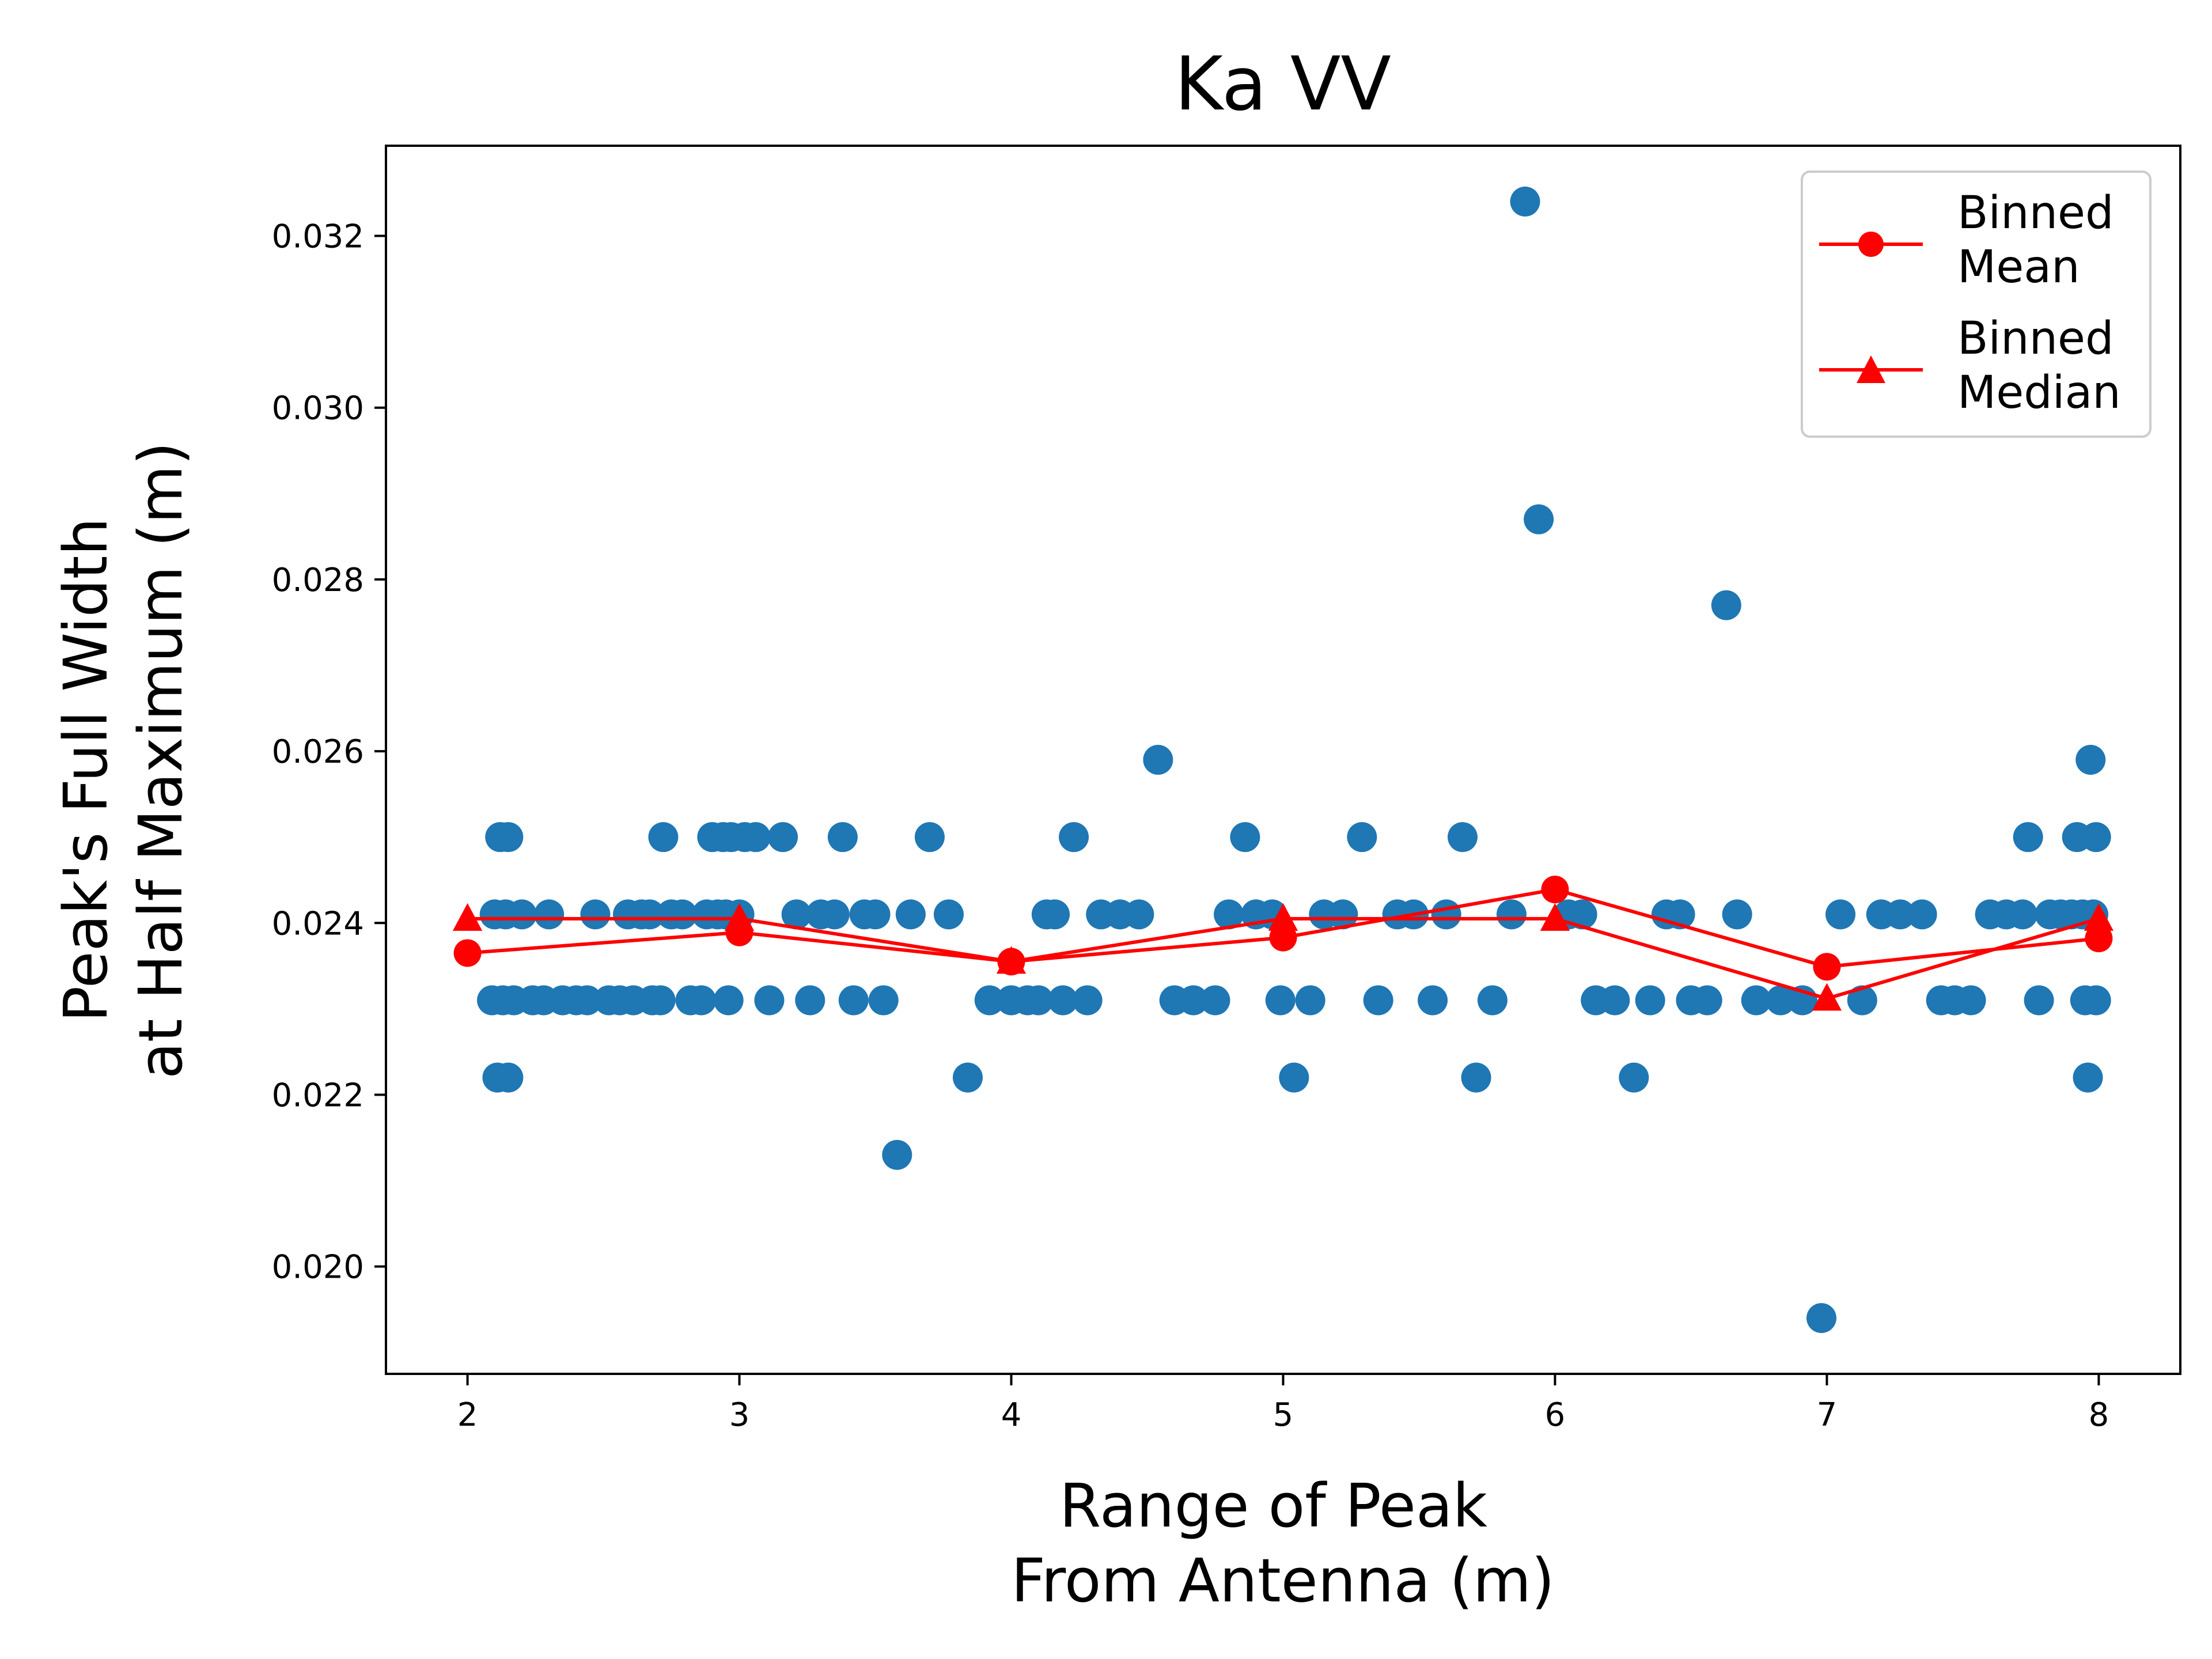  Describe the element at coordinates (318, 923) in the screenshot. I see `y-tick-label: 0.024` at that location.